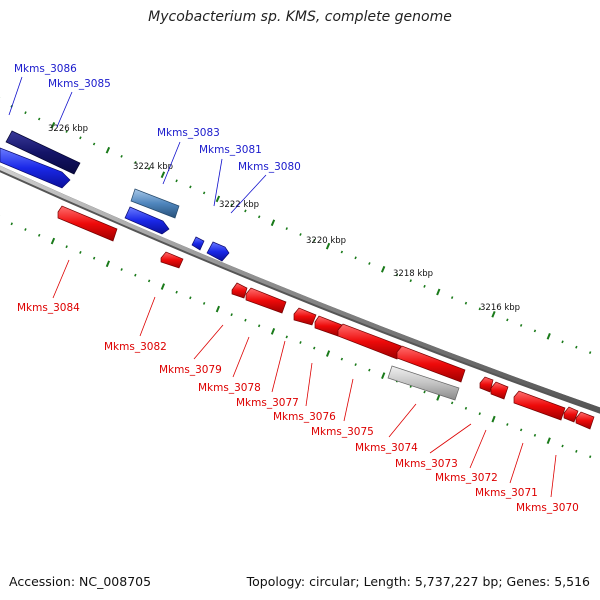 Image resolution: width=600 pixels, height=600 pixels. Describe the element at coordinates (48, 308) in the screenshot. I see `gene-label-mkms-3084: Mkms_3084` at that location.